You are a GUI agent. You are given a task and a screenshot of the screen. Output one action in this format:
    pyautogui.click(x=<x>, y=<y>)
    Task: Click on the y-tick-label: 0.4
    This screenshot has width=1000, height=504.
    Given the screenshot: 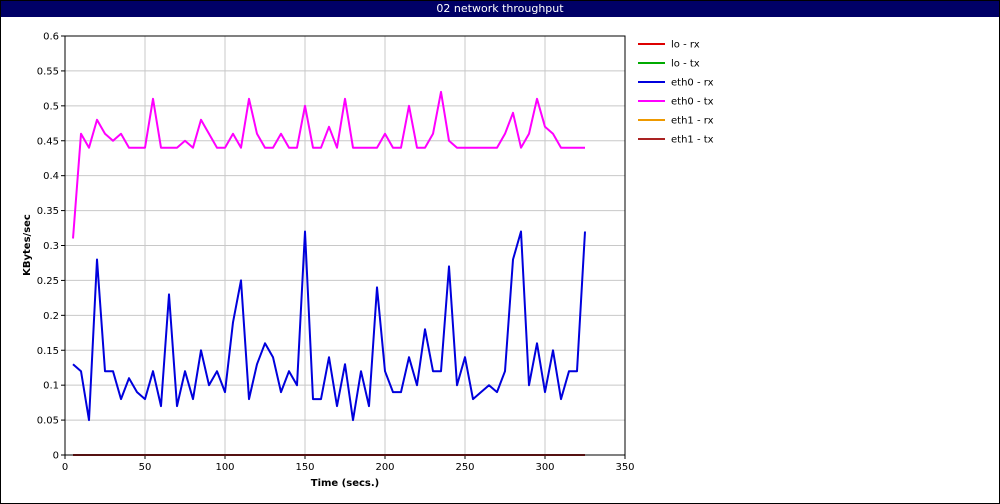 What is the action you would take?
    pyautogui.click(x=51, y=176)
    